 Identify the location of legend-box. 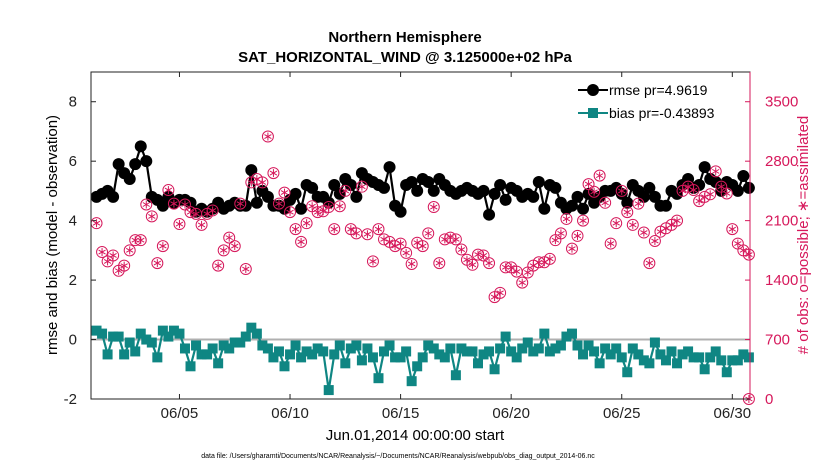
(659, 103).